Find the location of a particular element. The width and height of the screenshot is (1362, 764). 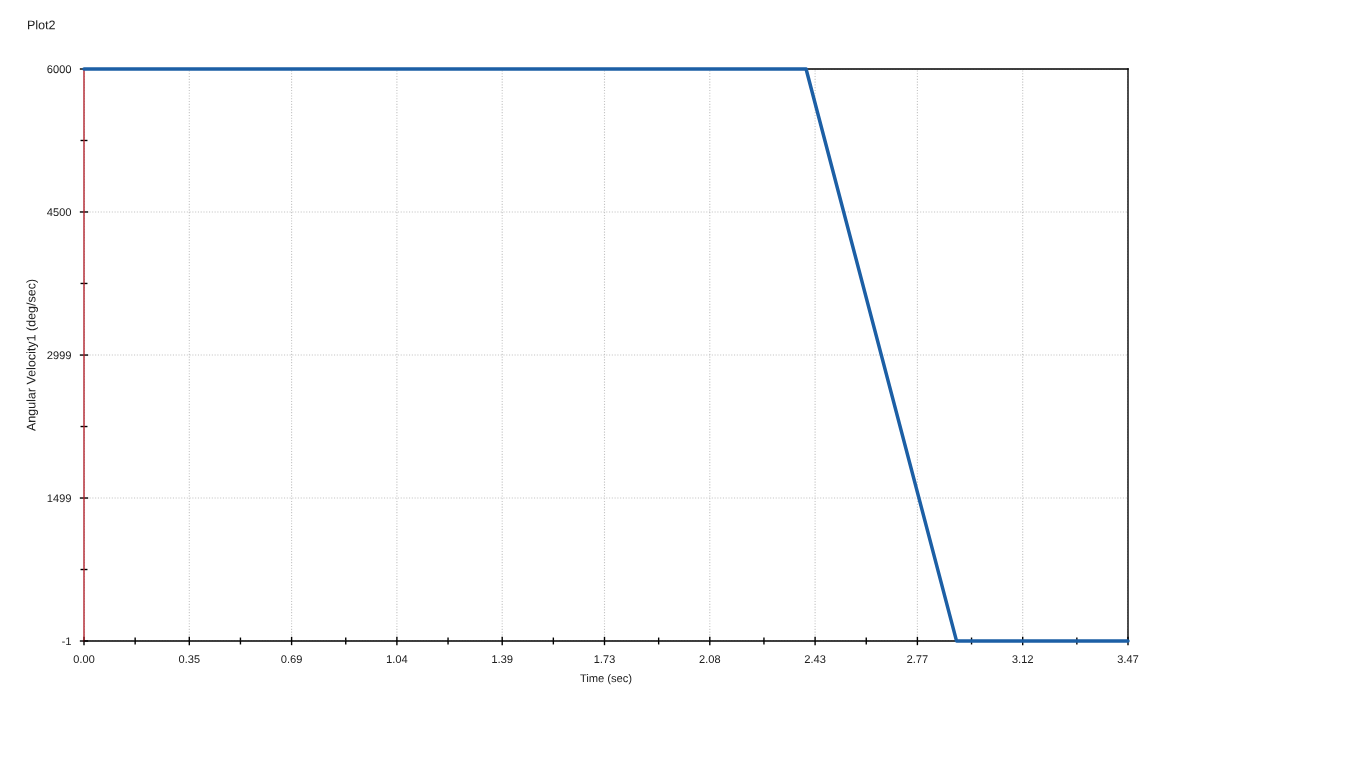

y-tick-label: 1499 is located at coordinates (59, 498).